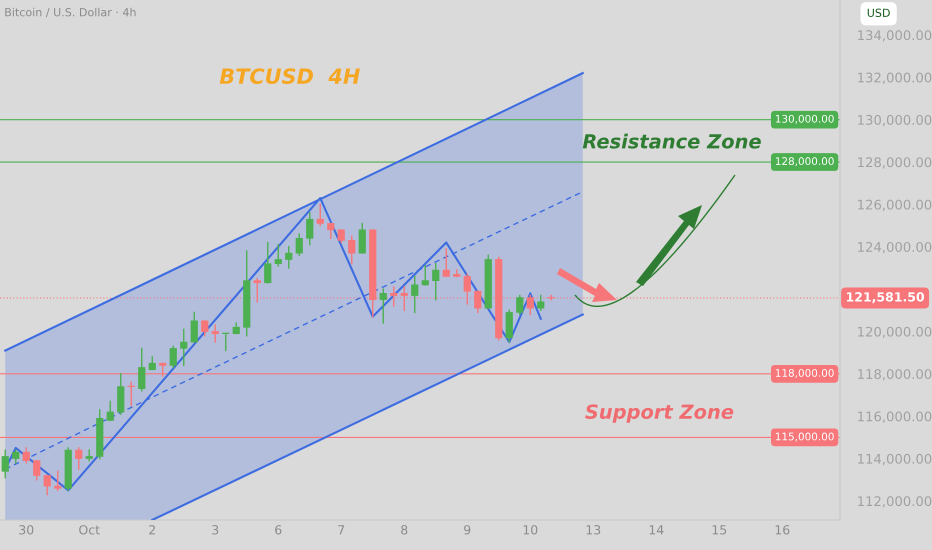 This screenshot has width=932, height=550. What do you see at coordinates (719, 530) in the screenshot?
I see `x-tick-label: 15` at bounding box center [719, 530].